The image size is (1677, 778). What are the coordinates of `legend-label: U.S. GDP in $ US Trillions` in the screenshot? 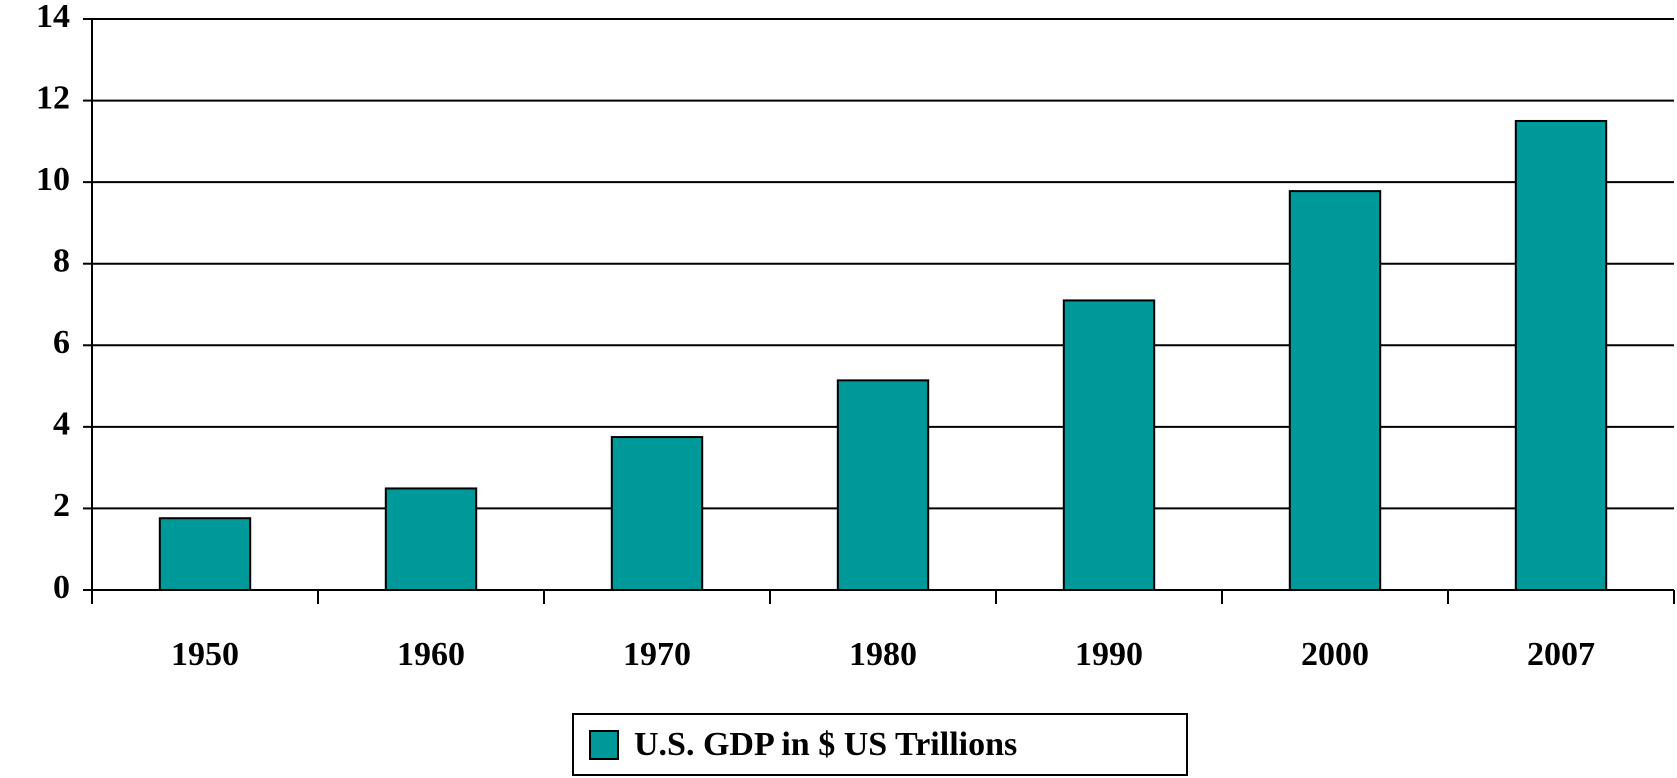 It's located at (825, 744).